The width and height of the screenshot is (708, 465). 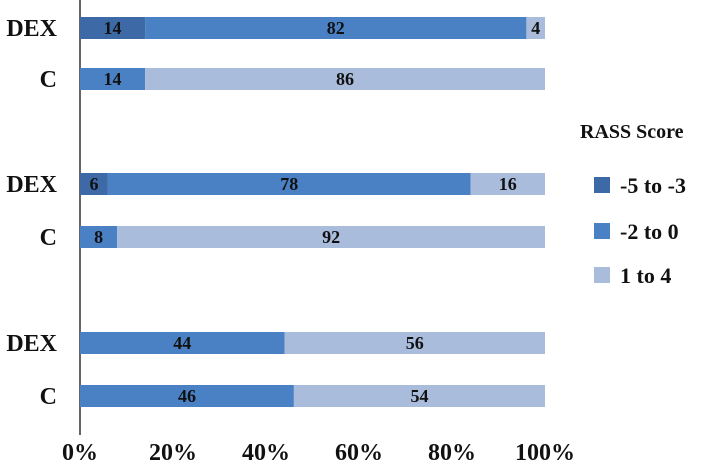 I want to click on data-label: 86, so click(x=345, y=79).